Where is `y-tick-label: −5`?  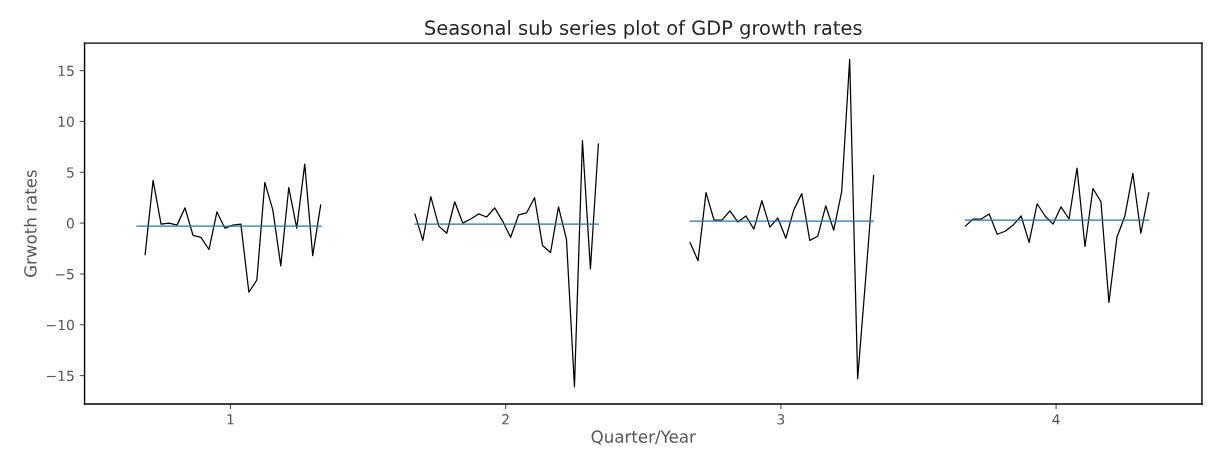
y-tick-label: −5 is located at coordinates (64, 274).